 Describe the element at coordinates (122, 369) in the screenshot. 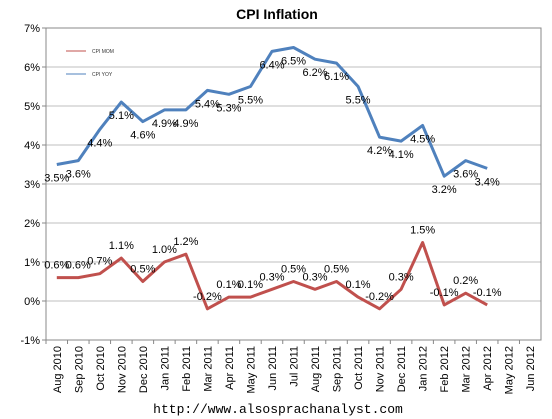

I see `x-tick-label: Nov 2010` at that location.